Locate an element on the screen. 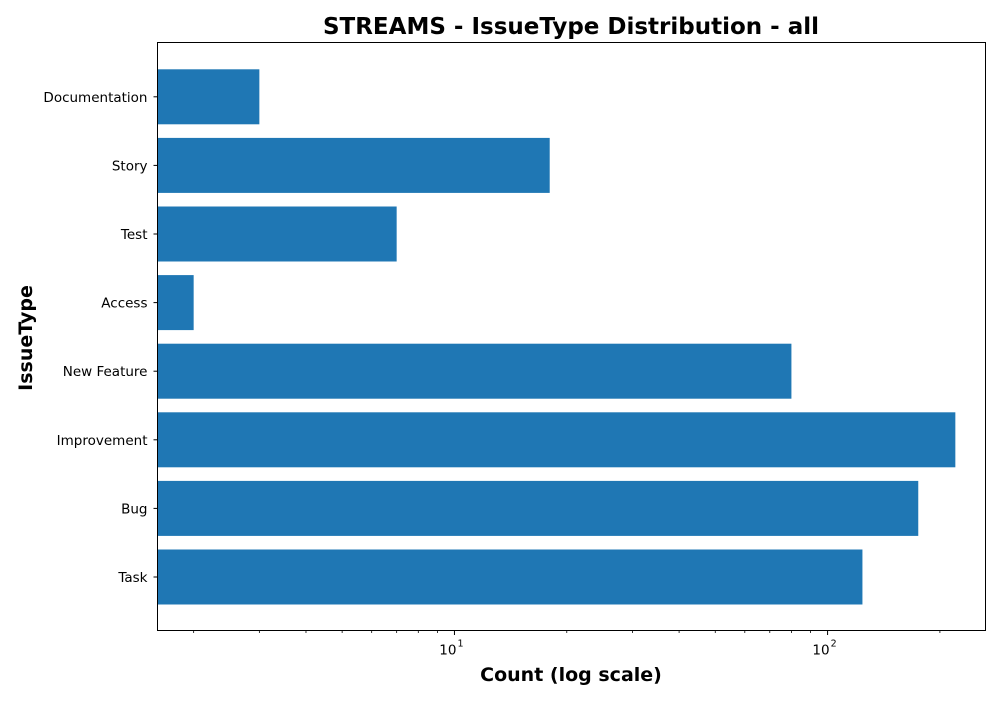 The image size is (1000, 705). bar-access is located at coordinates (175, 303).